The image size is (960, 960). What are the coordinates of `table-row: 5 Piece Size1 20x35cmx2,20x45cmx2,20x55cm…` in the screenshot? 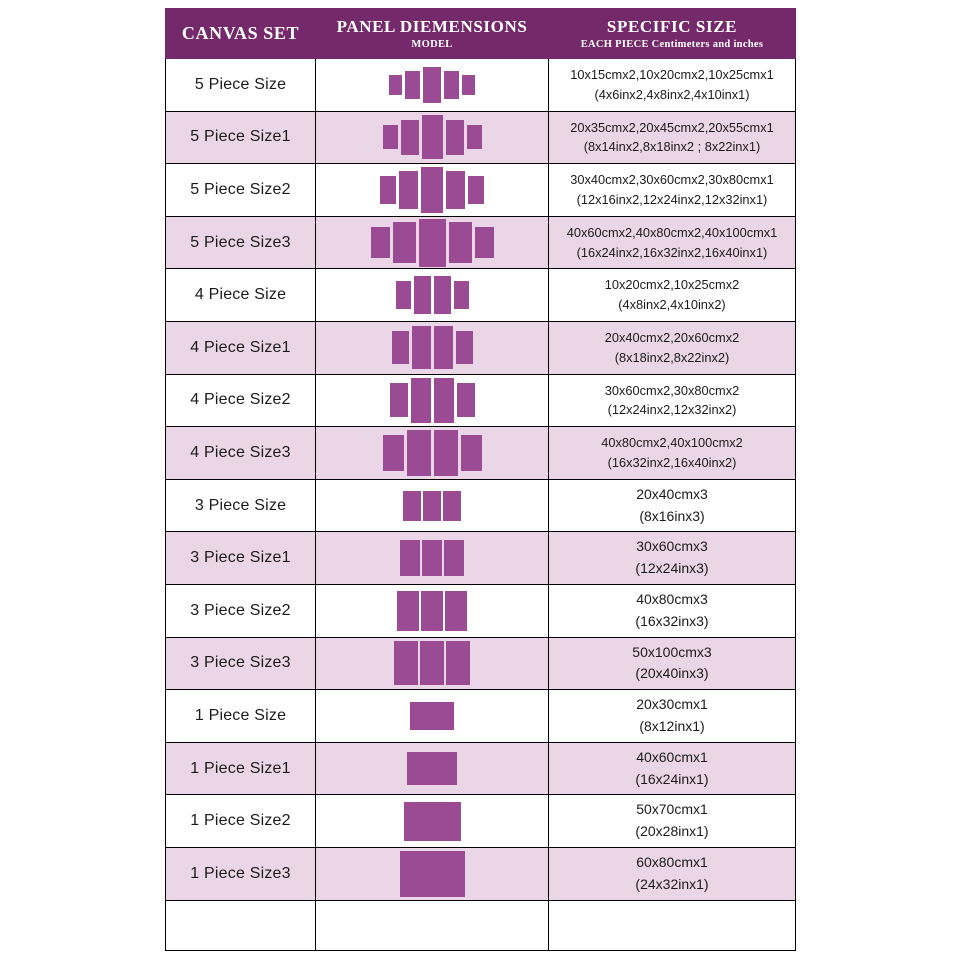 It's located at (480, 137).